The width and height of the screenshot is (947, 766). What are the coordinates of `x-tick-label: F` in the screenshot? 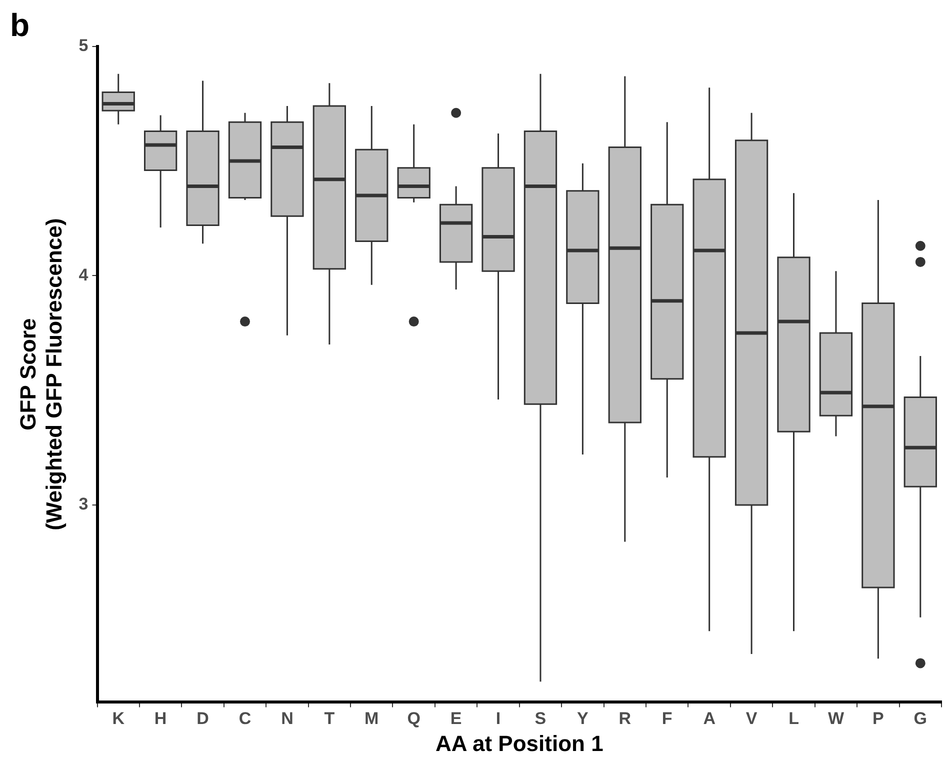 It's located at (667, 718).